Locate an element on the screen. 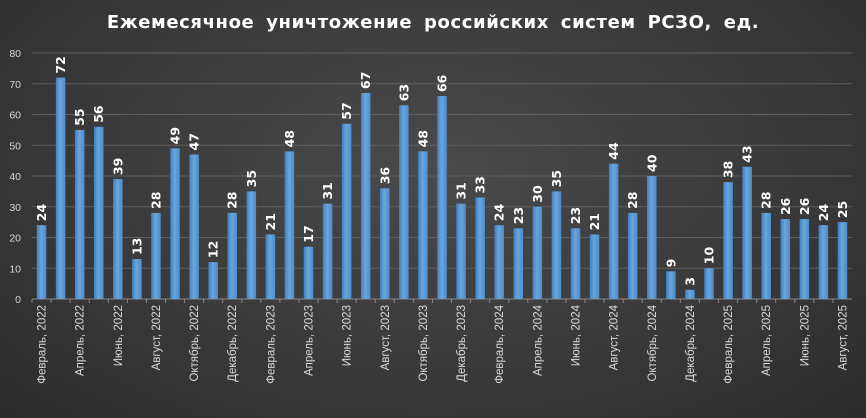  data-label: 25 is located at coordinates (842, 209).